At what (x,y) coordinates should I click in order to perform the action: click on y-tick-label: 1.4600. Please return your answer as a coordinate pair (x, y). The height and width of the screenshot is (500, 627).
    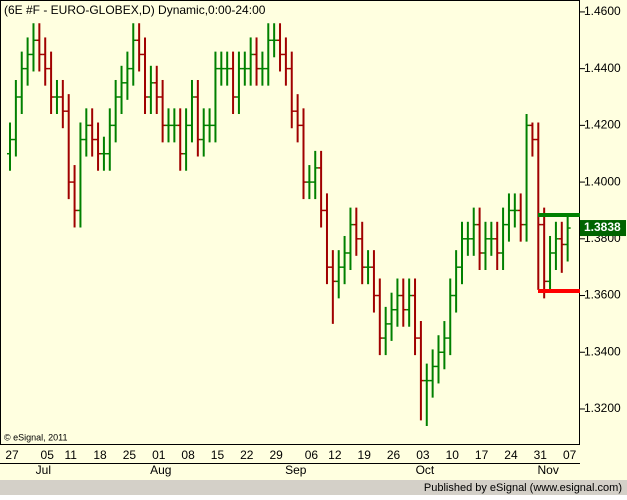
    Looking at the image, I should click on (602, 11).